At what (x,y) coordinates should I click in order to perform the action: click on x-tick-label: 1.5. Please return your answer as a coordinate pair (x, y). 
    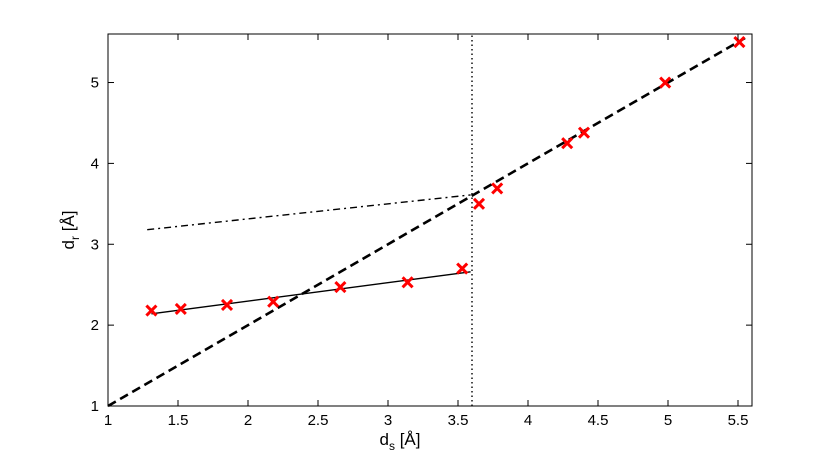
    Looking at the image, I should click on (178, 420).